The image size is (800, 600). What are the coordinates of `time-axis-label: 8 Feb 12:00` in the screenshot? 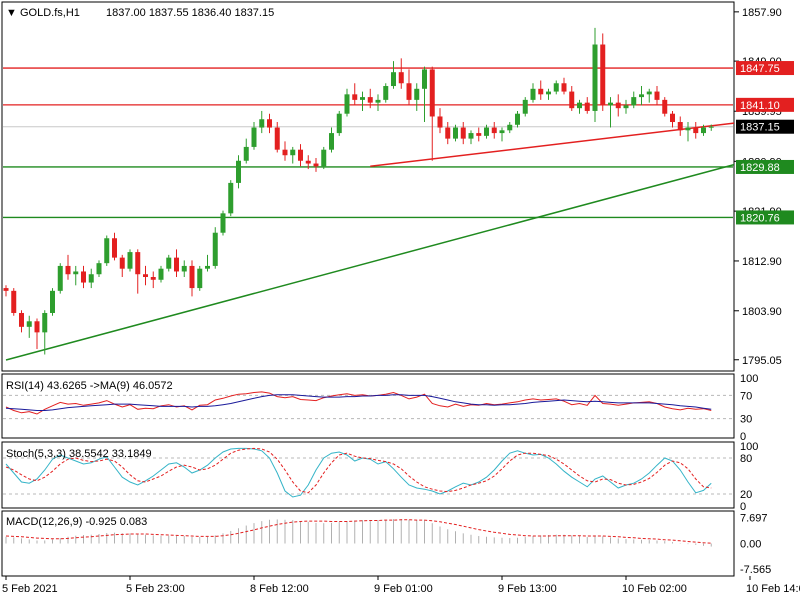 It's located at (279, 589).